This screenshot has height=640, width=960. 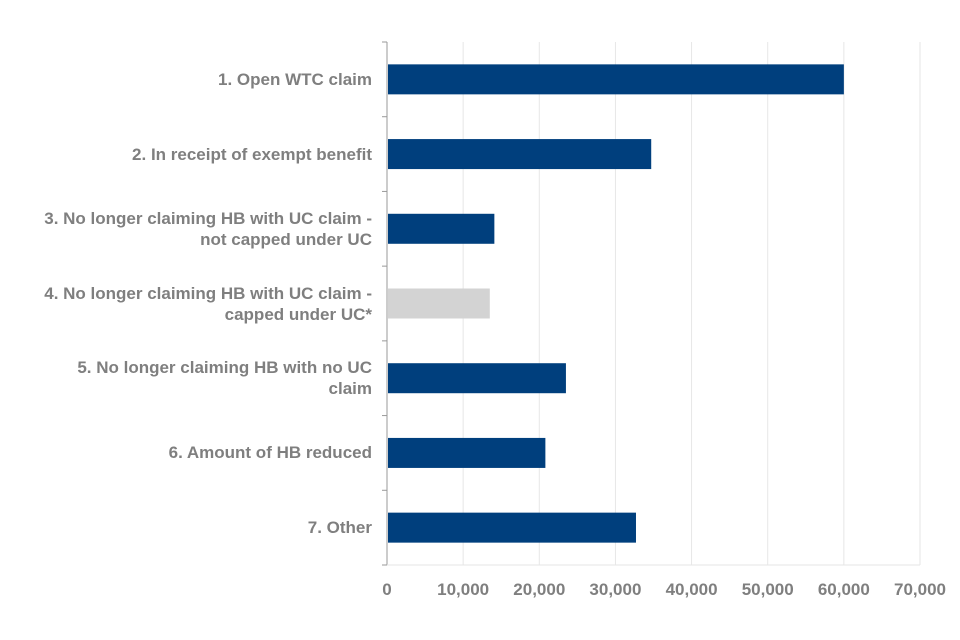 What do you see at coordinates (768, 589) in the screenshot?
I see `x-tick-label-5: 50,000` at bounding box center [768, 589].